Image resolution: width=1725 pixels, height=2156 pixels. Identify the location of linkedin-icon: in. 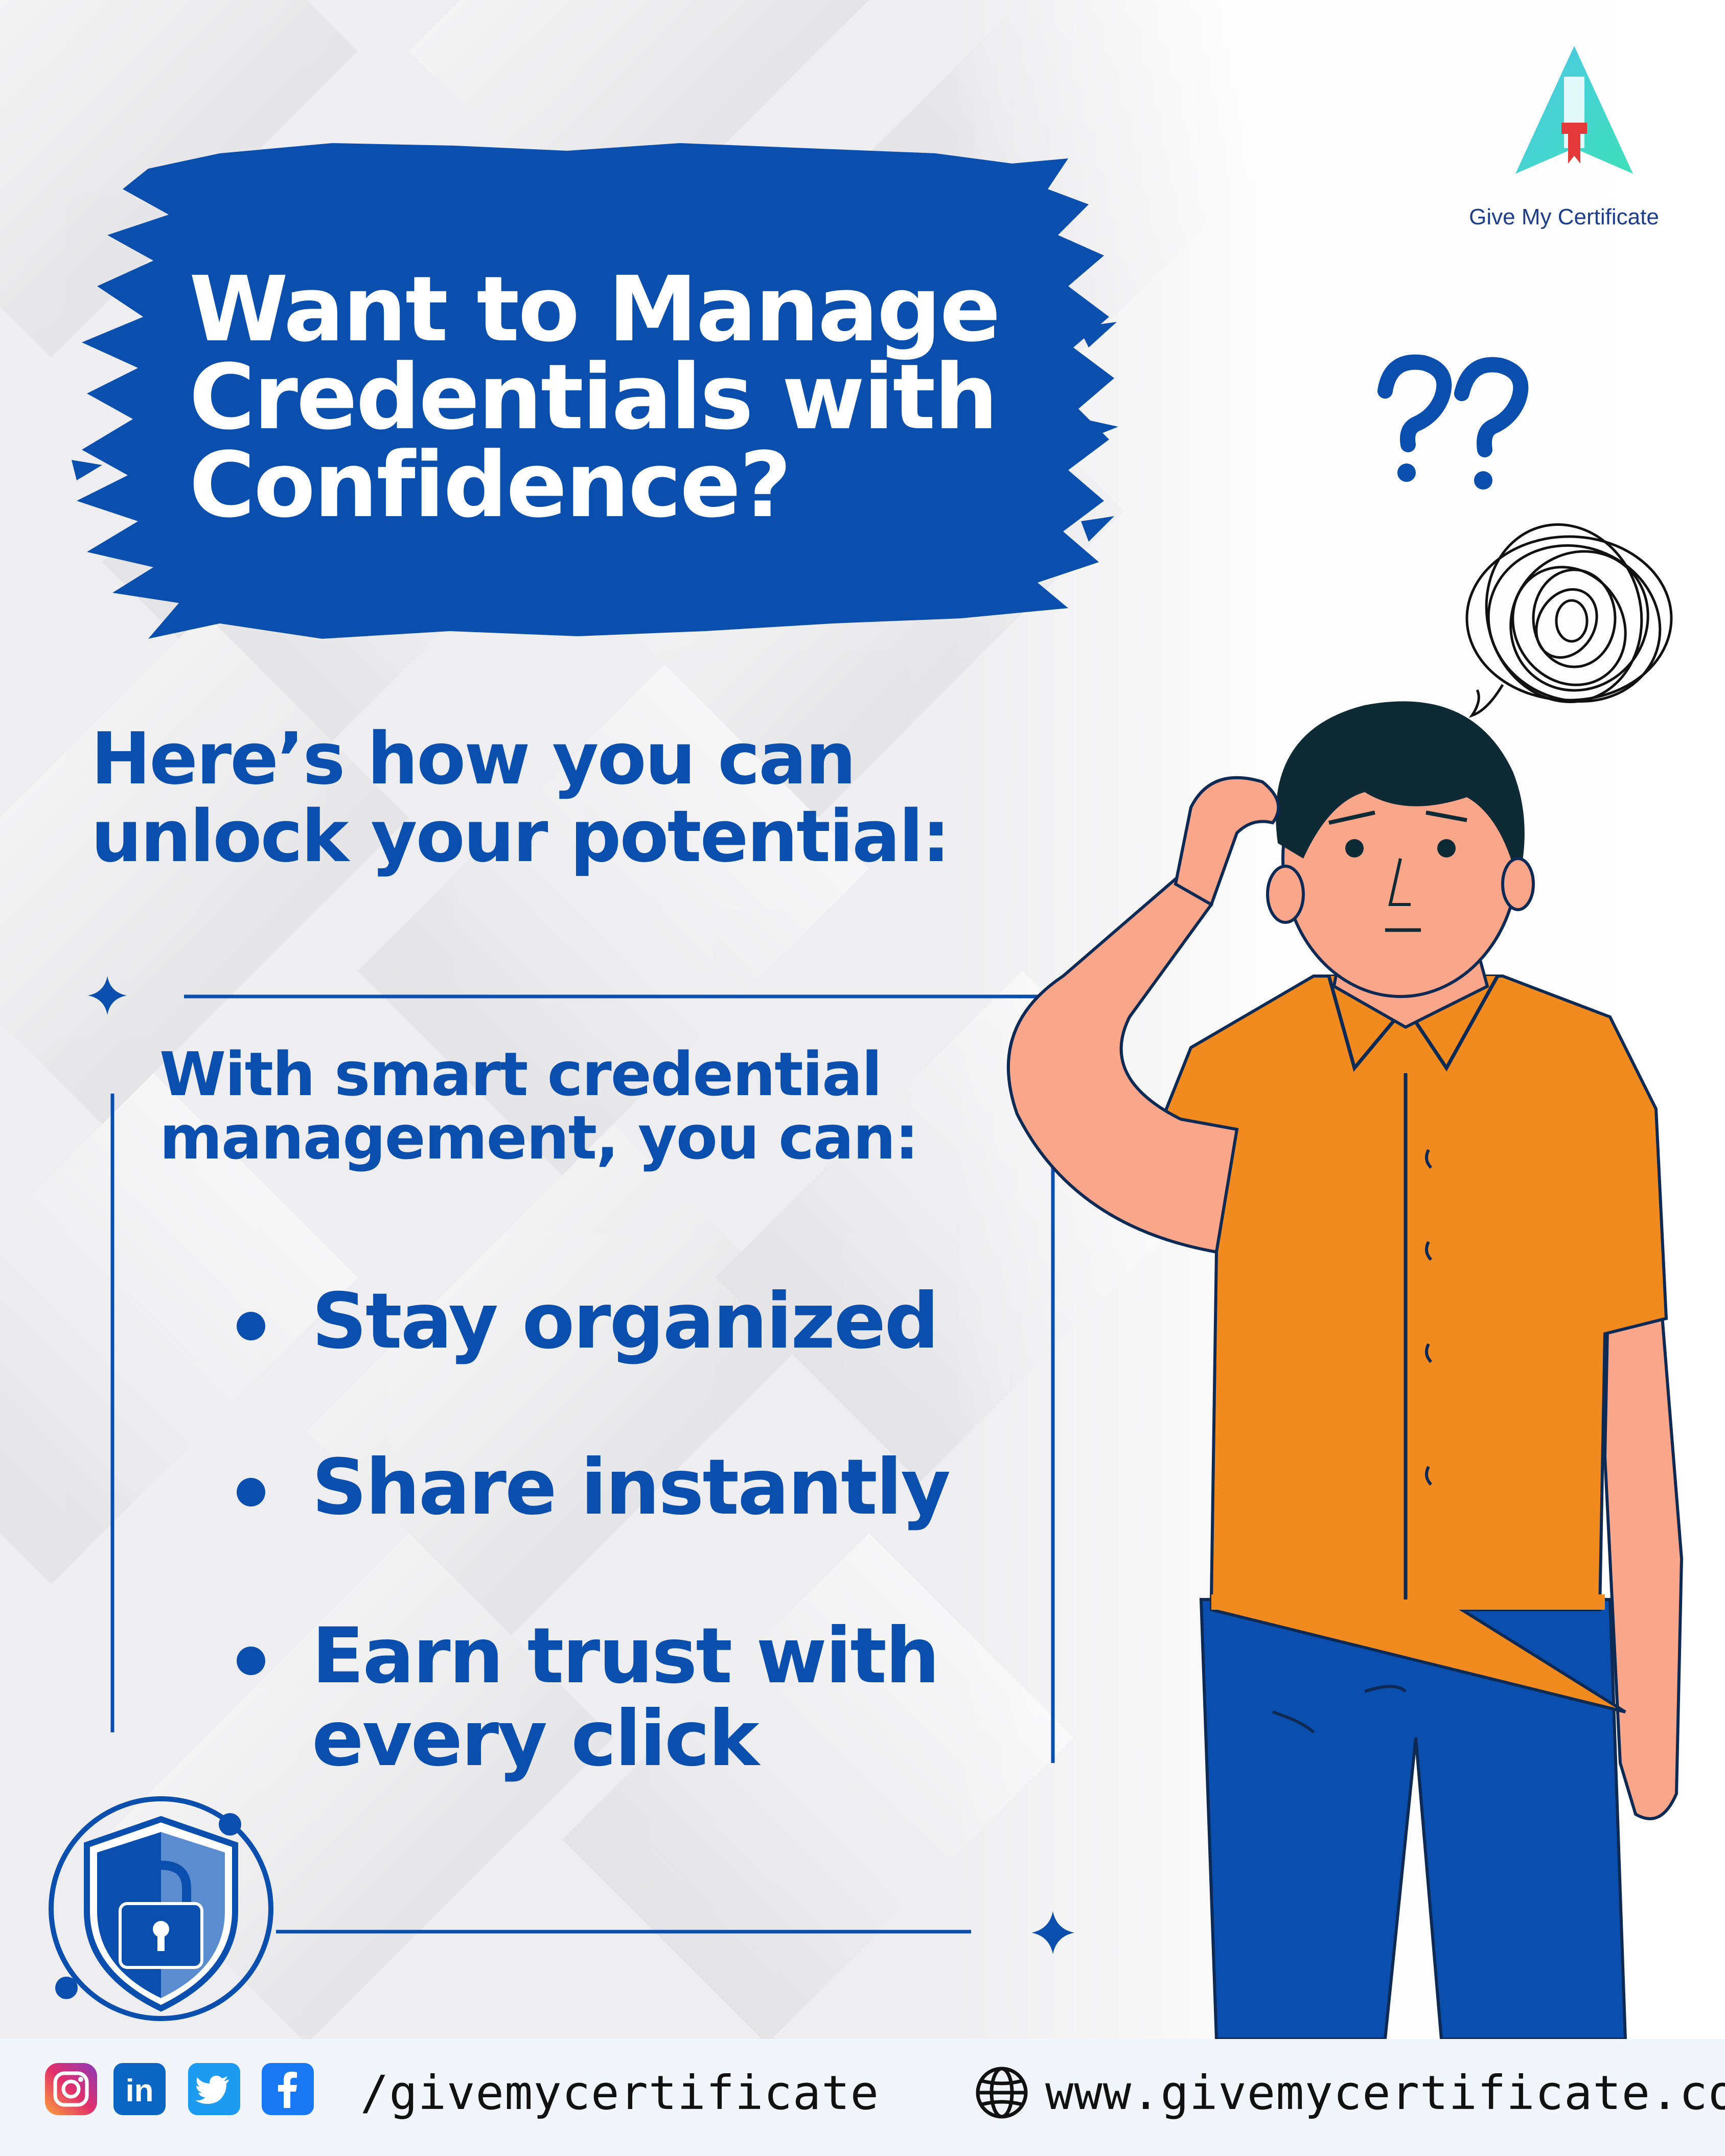
(139, 2089).